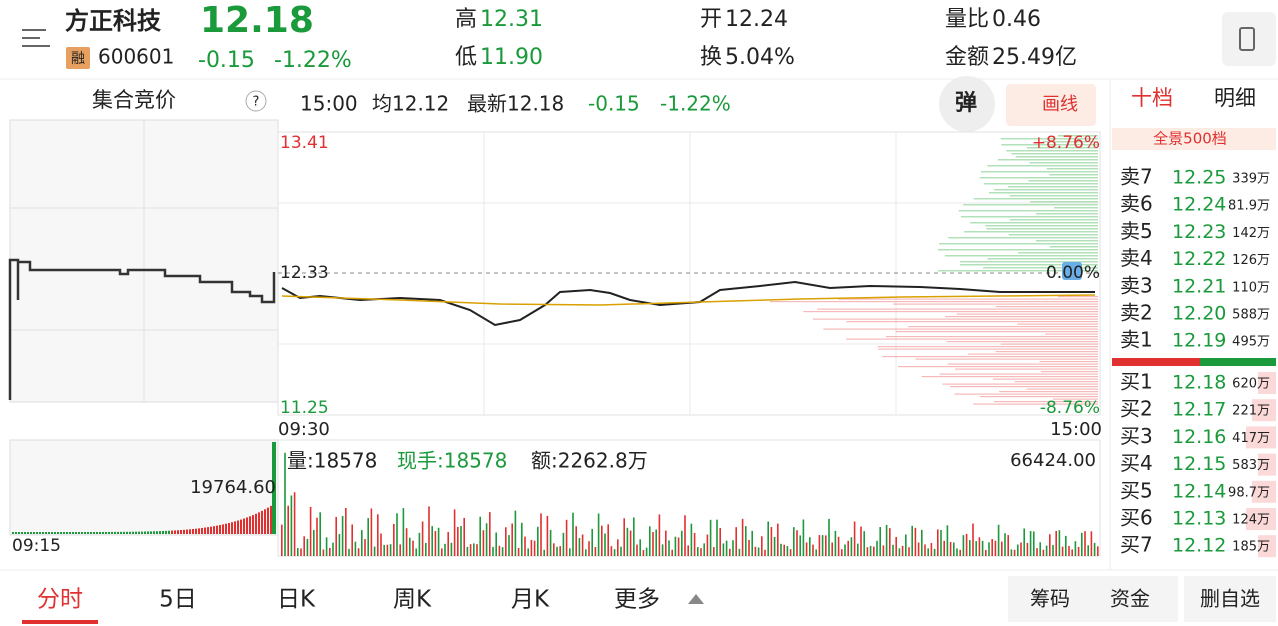  I want to click on action-button: 删自选, so click(1230, 599).